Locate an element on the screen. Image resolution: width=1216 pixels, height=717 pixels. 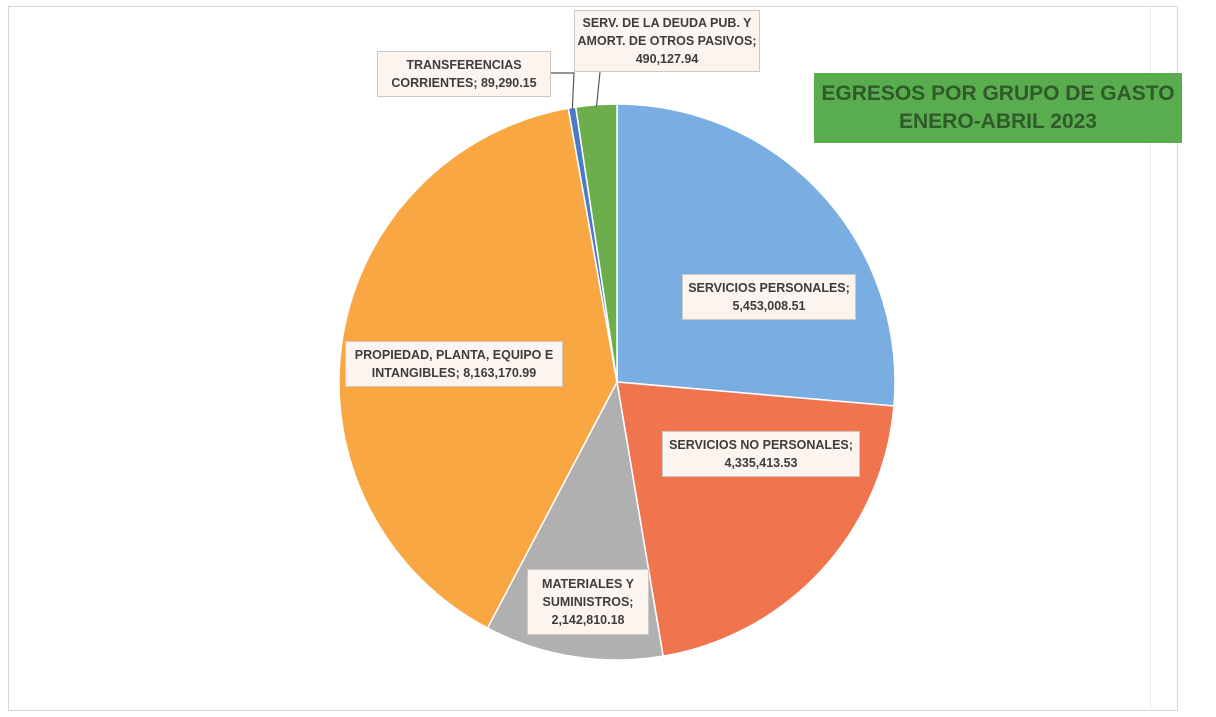
leader-lines is located at coordinates (576, 90).